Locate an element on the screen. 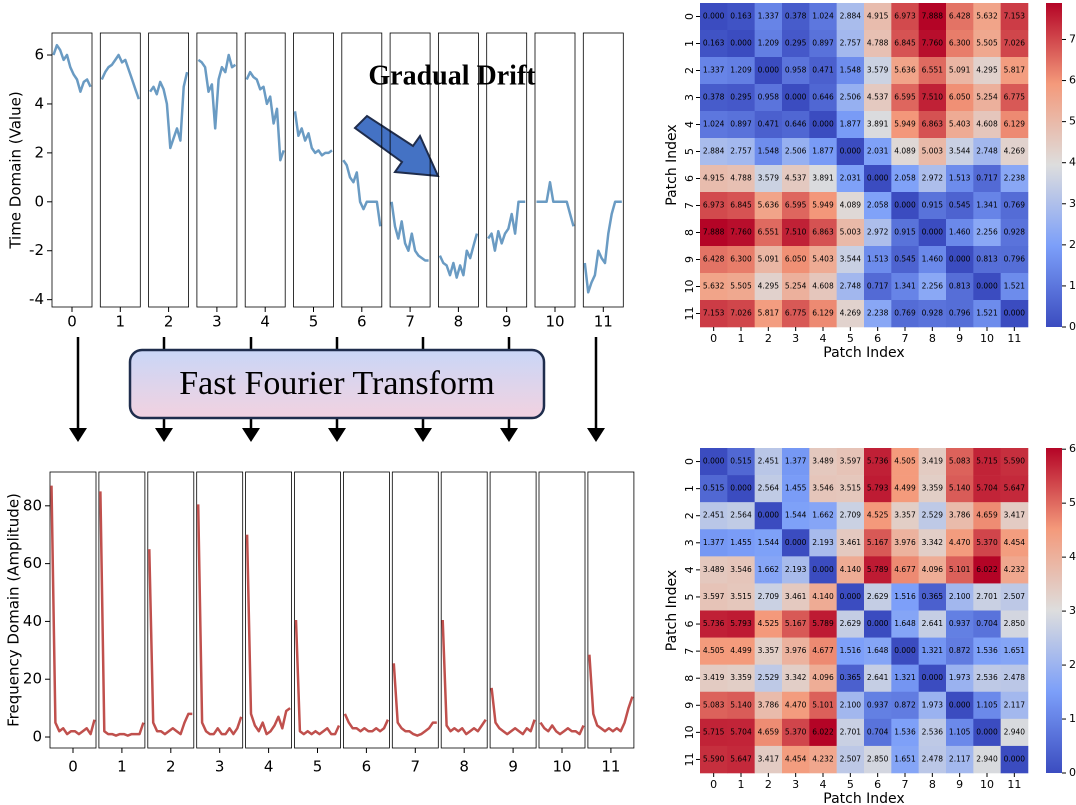 Image resolution: width=1076 pixels, height=805 pixels. cell-label: 4.537 is located at coordinates (878, 97).